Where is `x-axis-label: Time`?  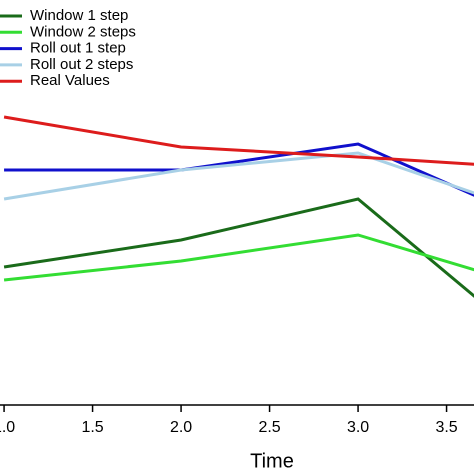
x-axis-label: Time is located at coordinates (272, 461).